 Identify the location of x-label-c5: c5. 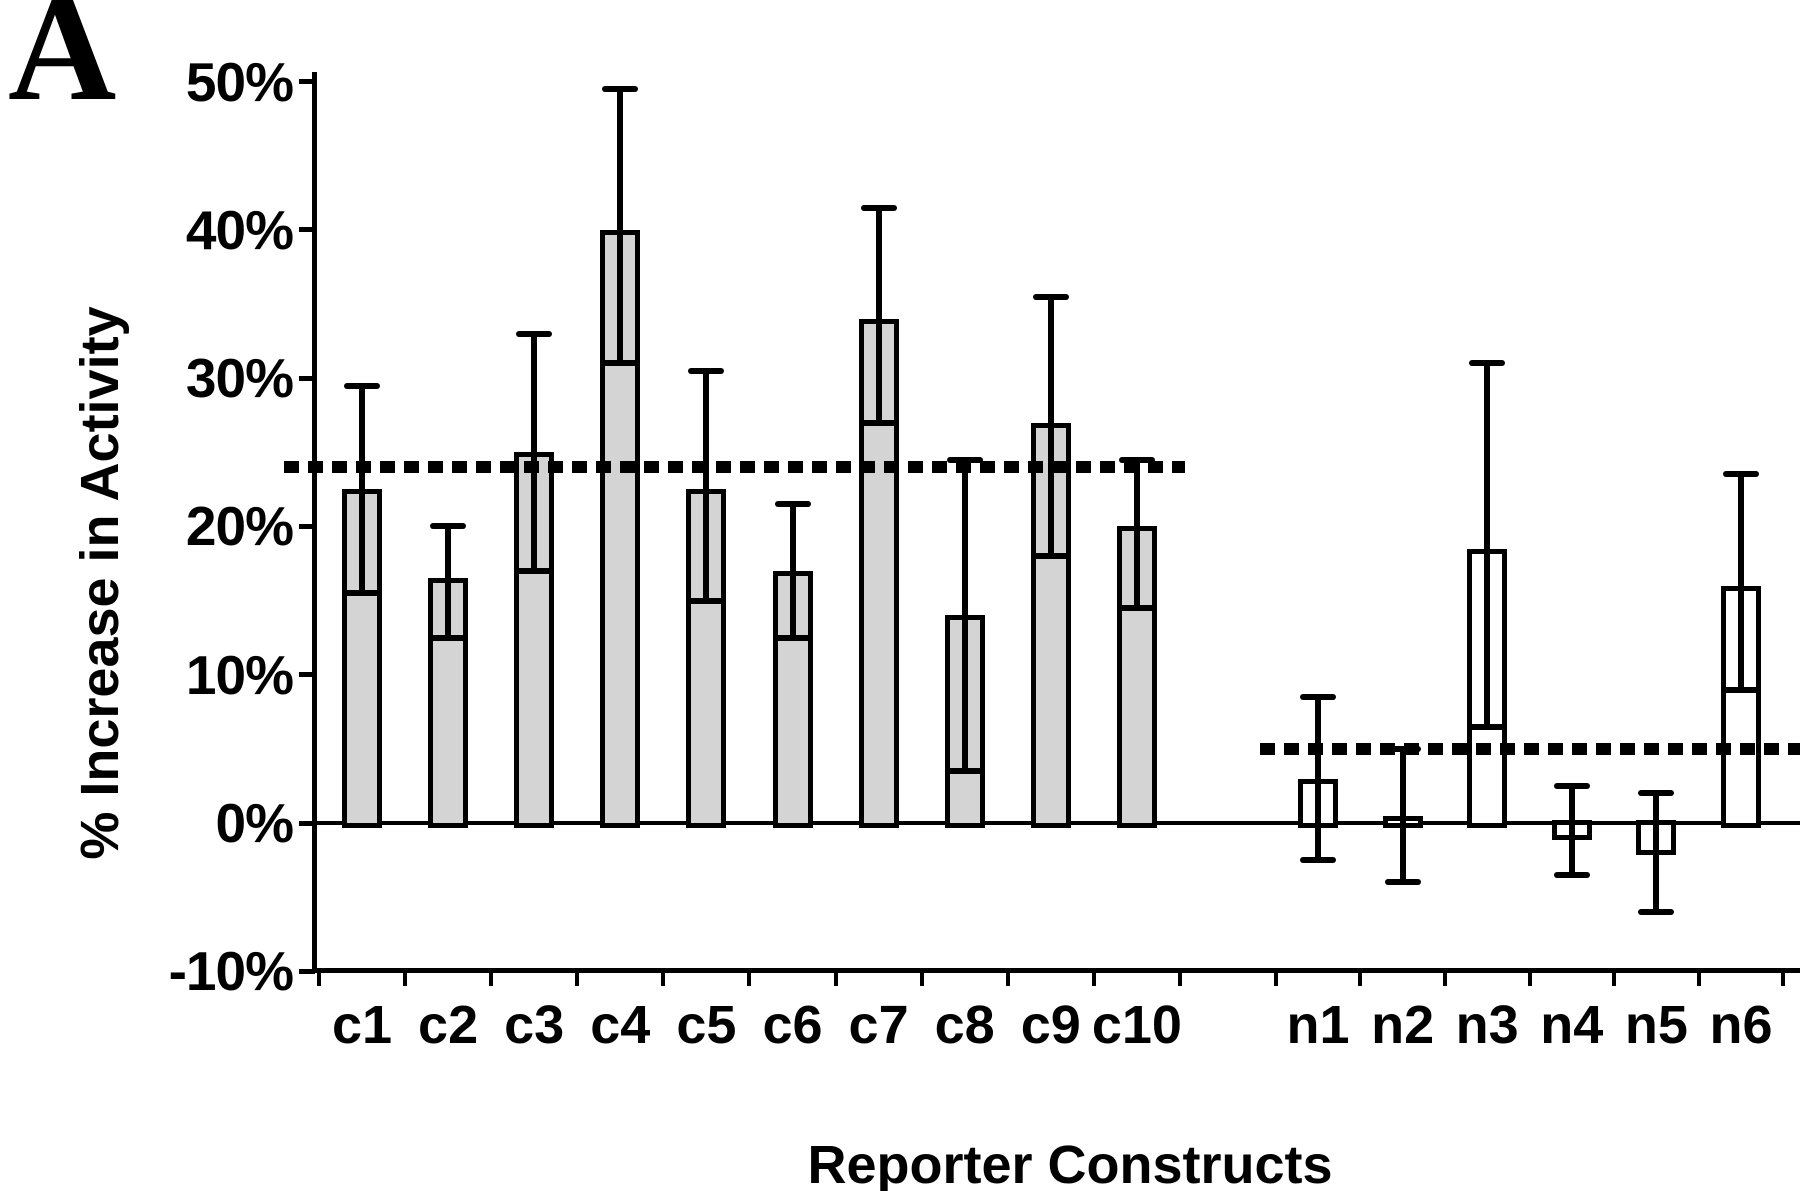
(706, 1025).